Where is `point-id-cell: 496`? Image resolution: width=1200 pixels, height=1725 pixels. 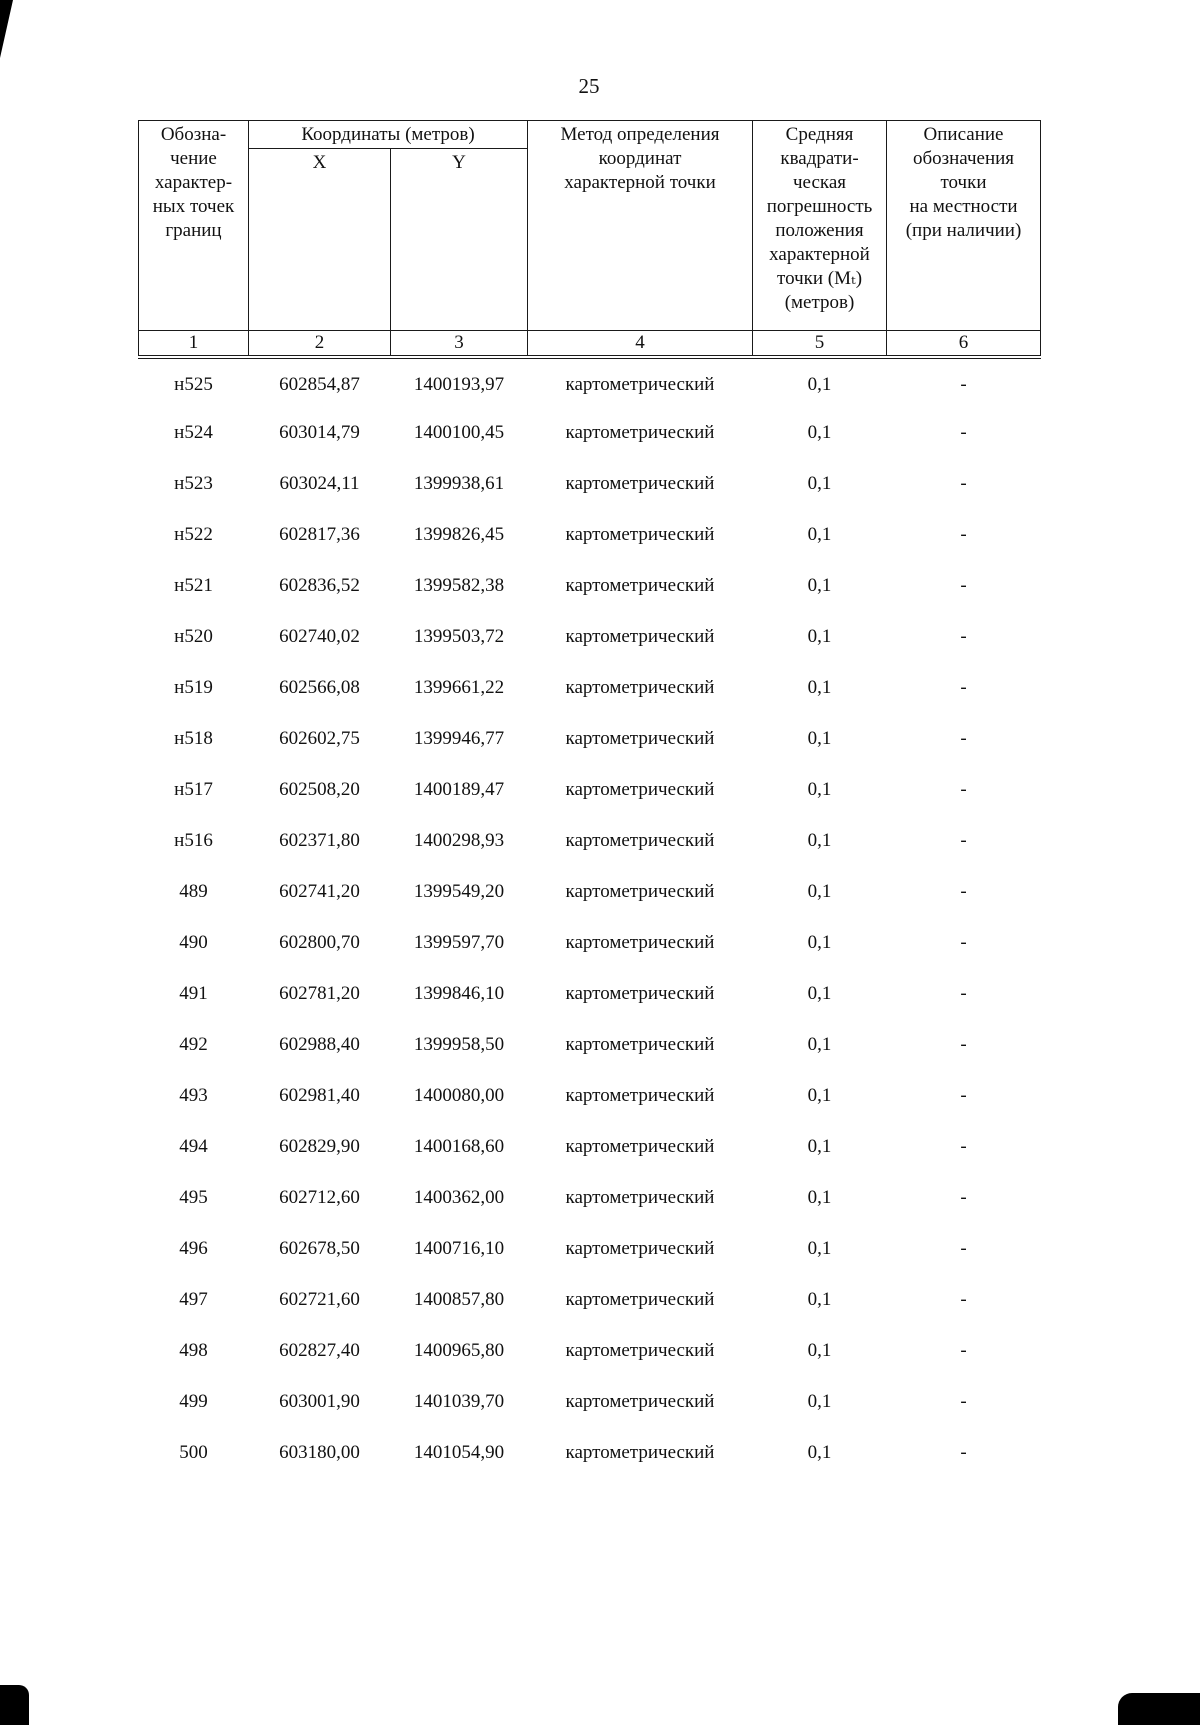
point-id-cell: 496 is located at coordinates (193, 1248).